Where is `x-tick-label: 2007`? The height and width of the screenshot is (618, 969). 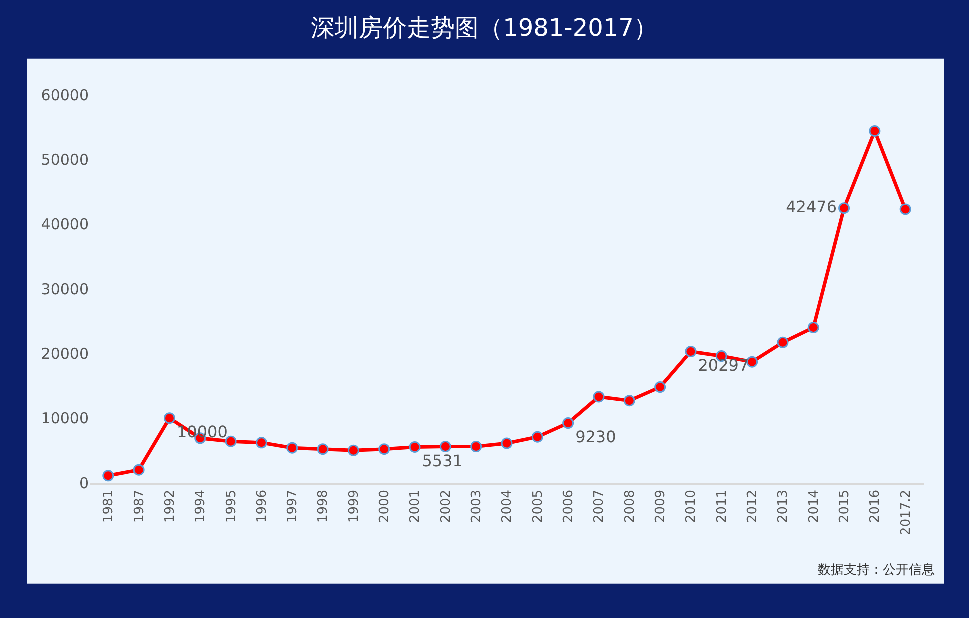 x-tick-label: 2007 is located at coordinates (600, 507).